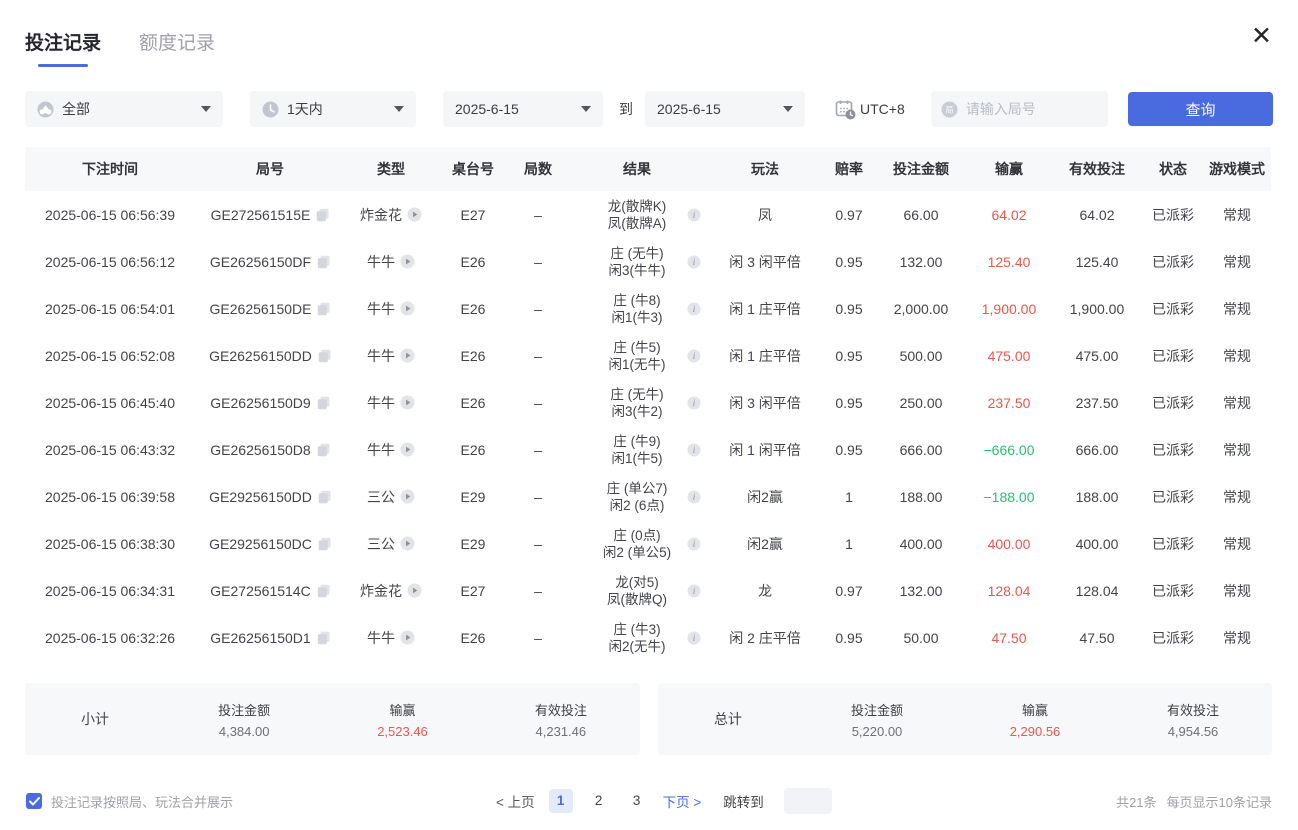 The image size is (1298, 830). What do you see at coordinates (921, 590) in the screenshot?
I see `bet-amount: 132.00` at bounding box center [921, 590].